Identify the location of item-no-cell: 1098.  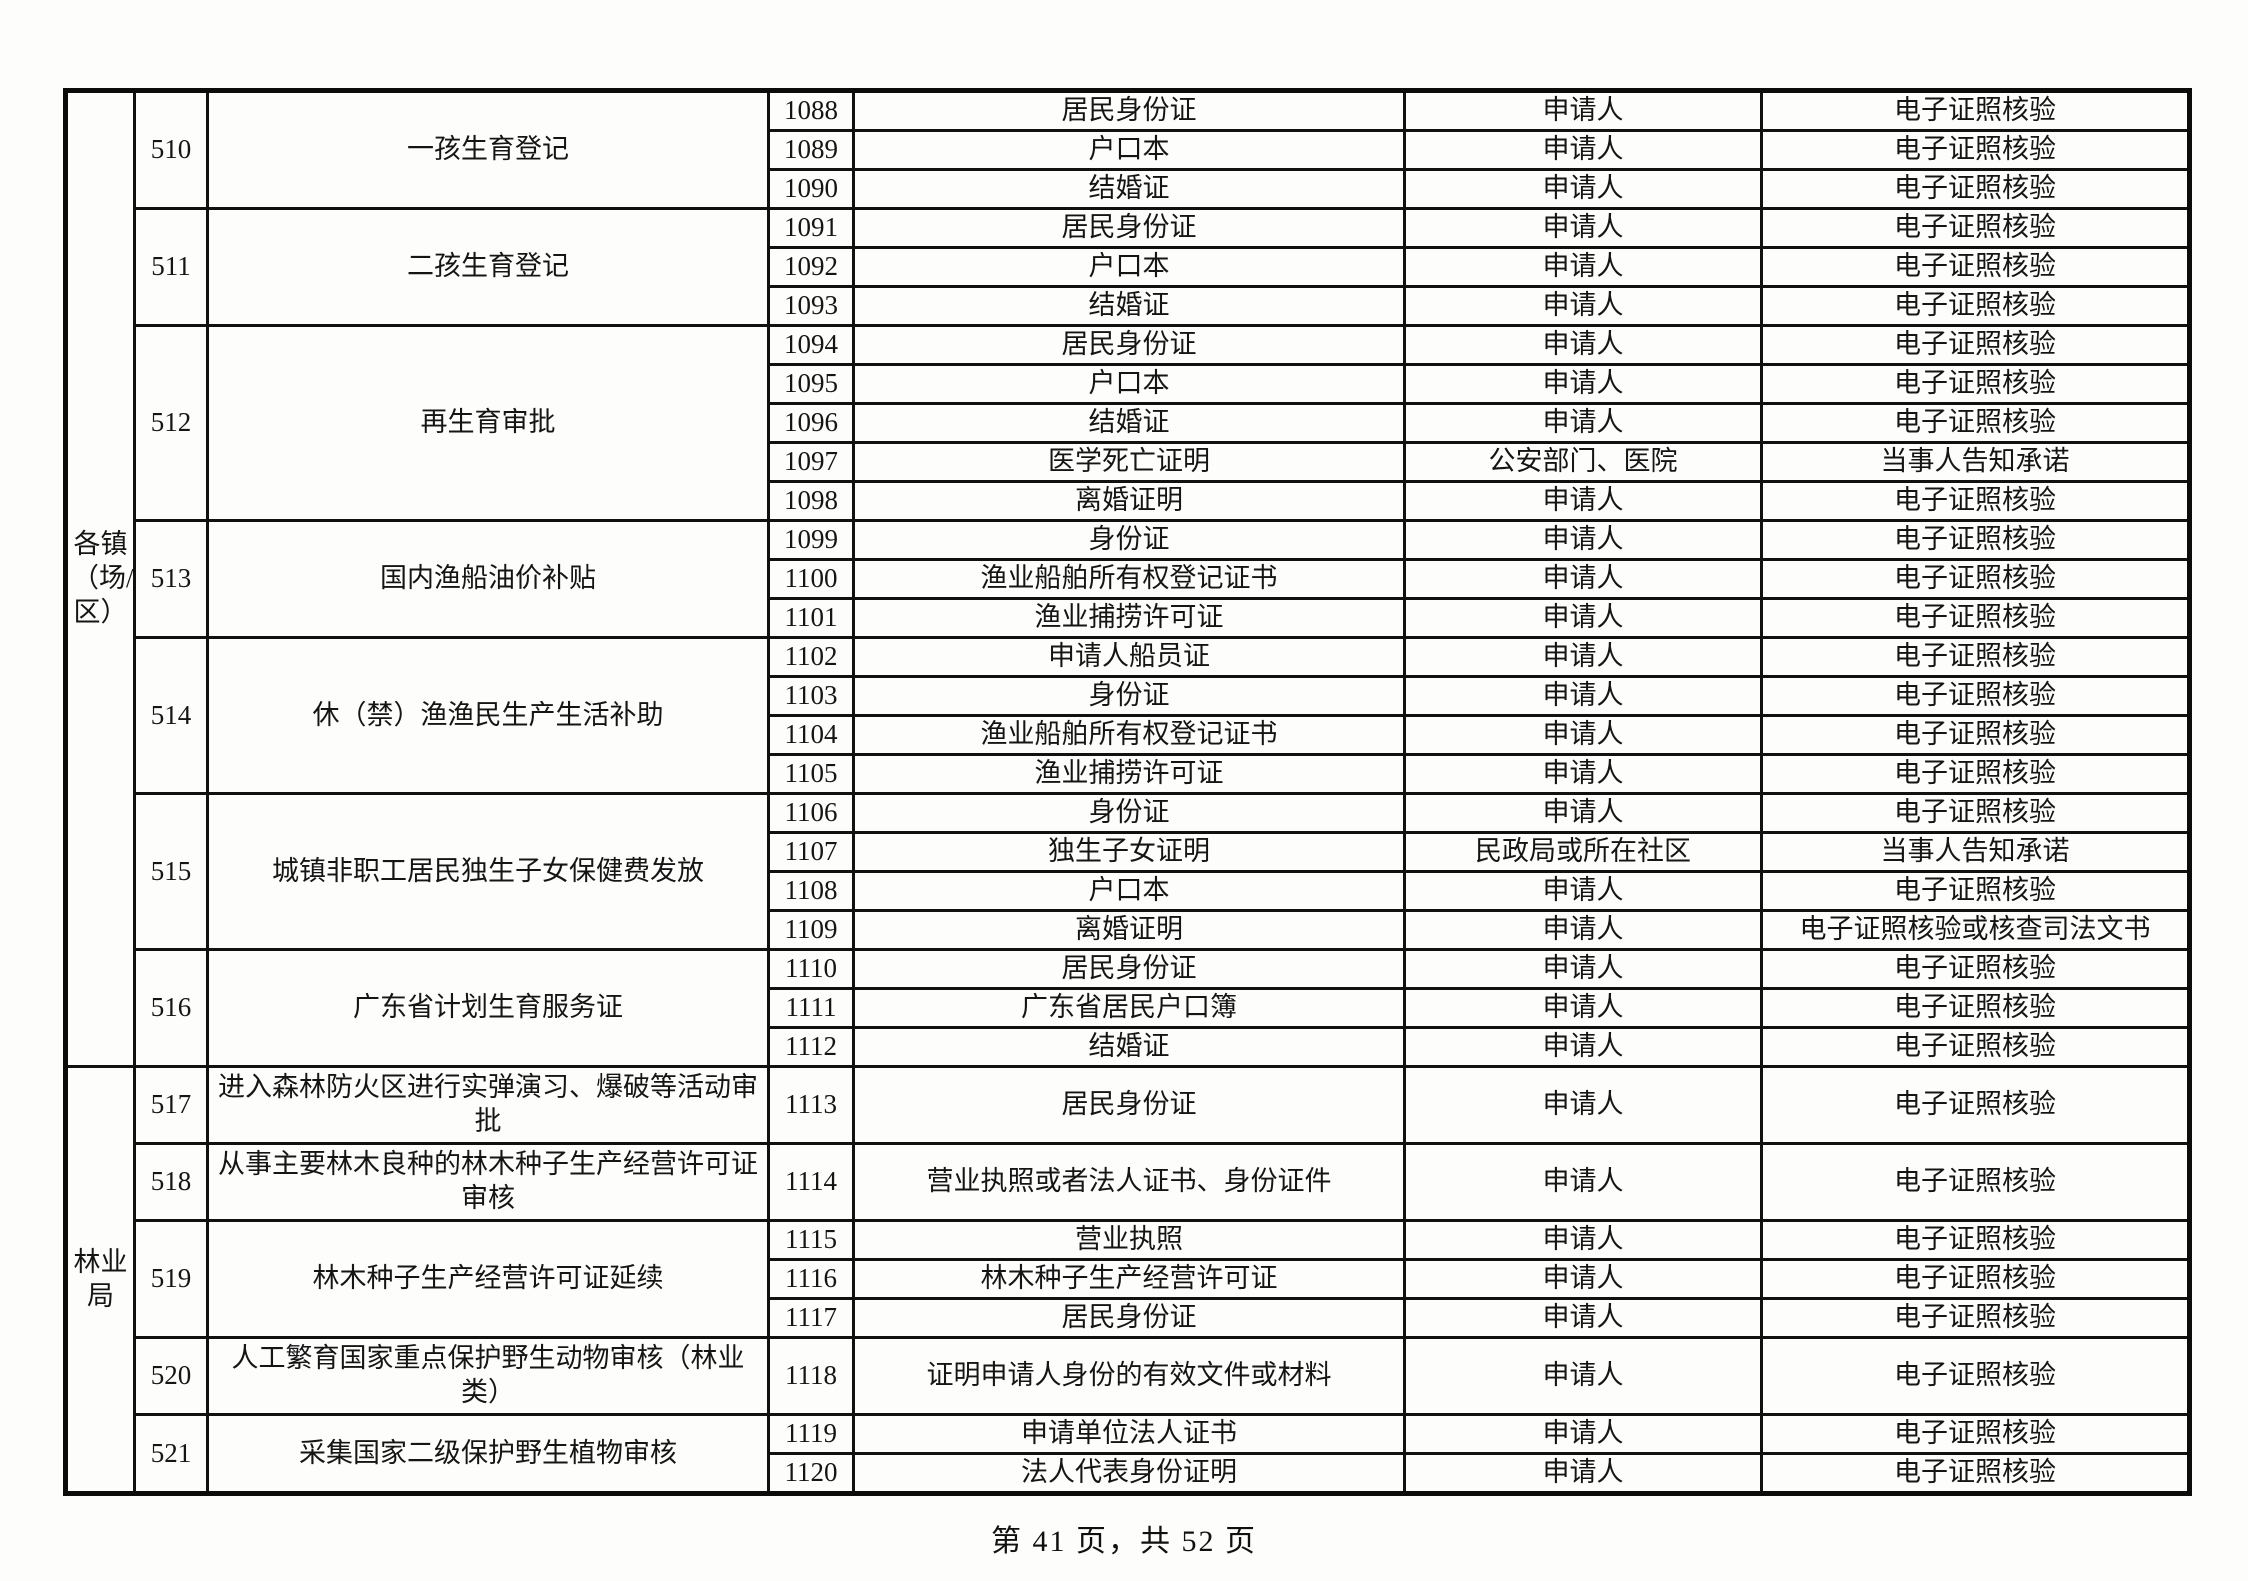
(811, 501).